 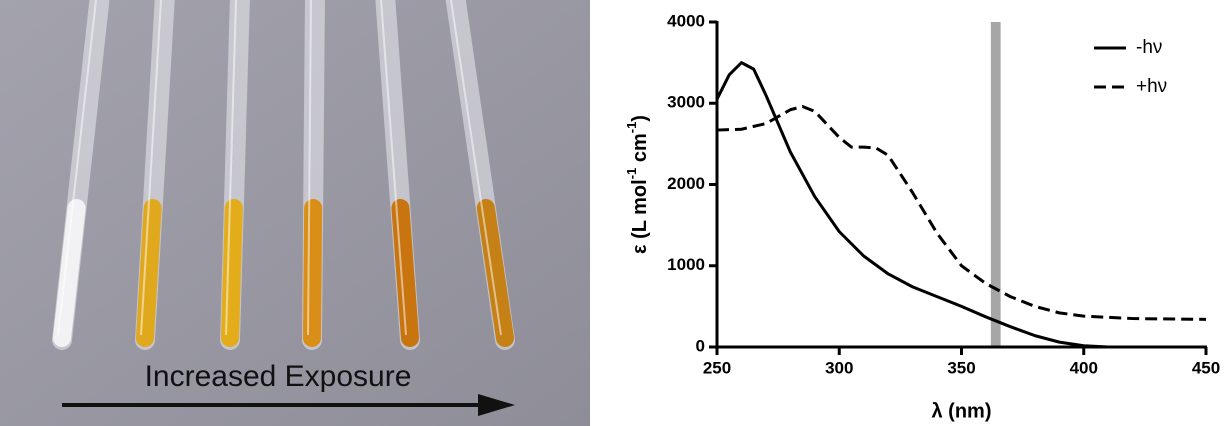 I want to click on y-axis-title-part: ), so click(x=640, y=118).